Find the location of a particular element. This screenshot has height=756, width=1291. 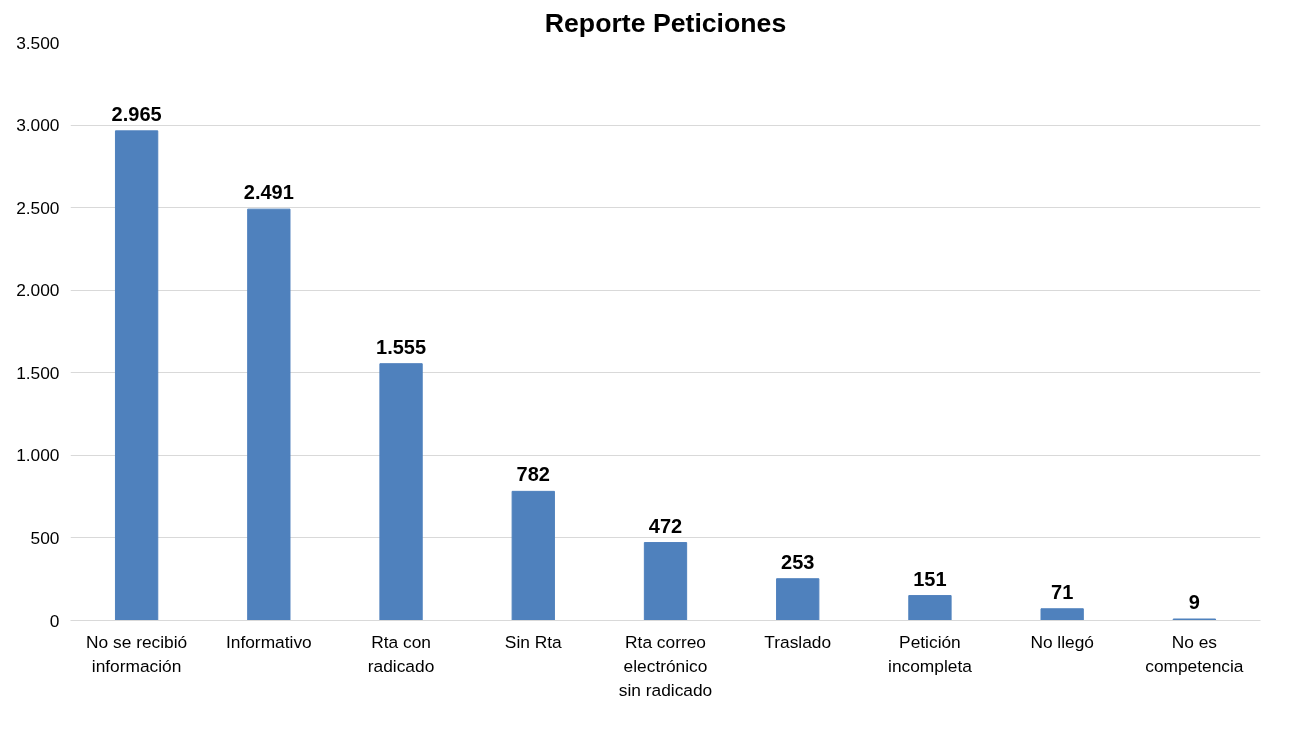

data-label: 71 is located at coordinates (1062, 591).